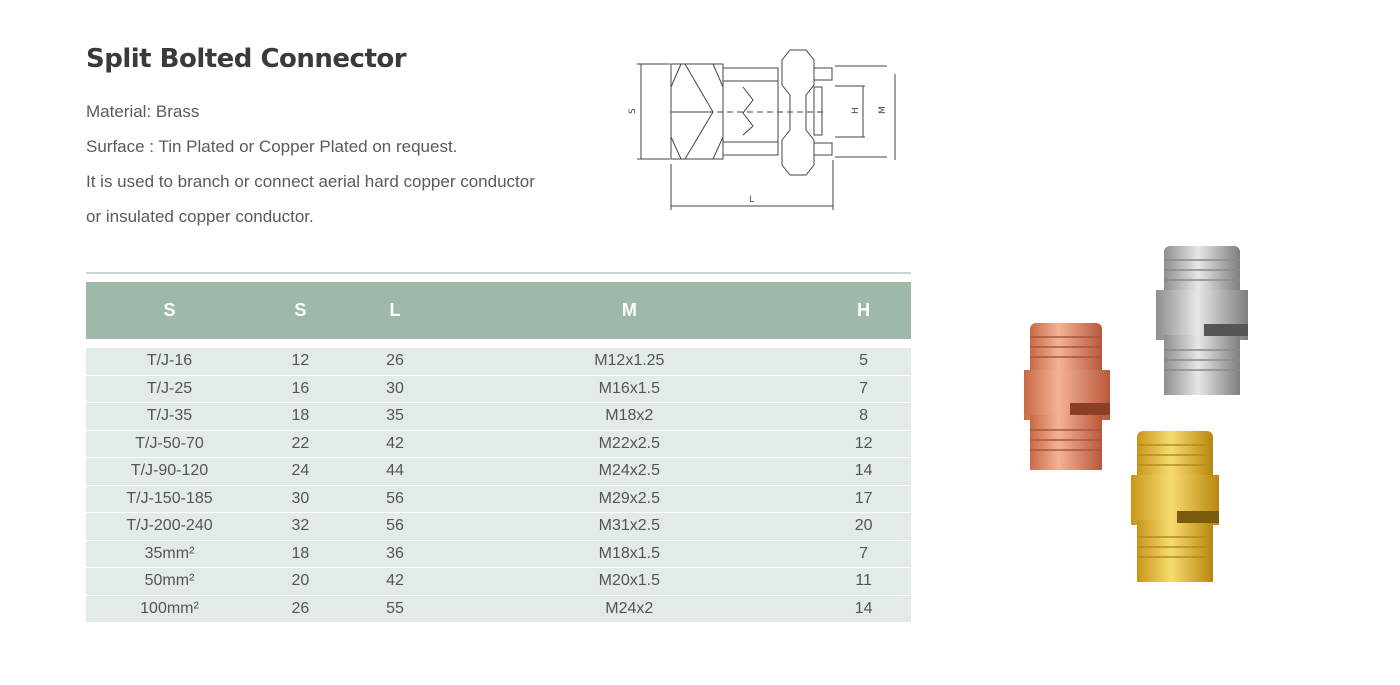 This screenshot has height=685, width=1400. What do you see at coordinates (751, 200) in the screenshot?
I see `dim-l-label: L` at bounding box center [751, 200].